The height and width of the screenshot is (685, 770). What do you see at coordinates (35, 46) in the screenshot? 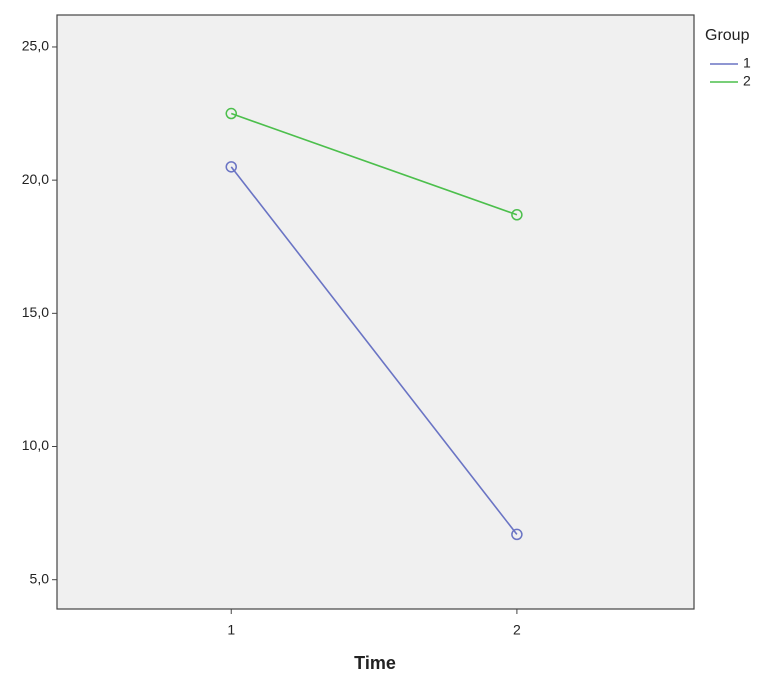
I see `y-tick-label: 25,0` at bounding box center [35, 46].